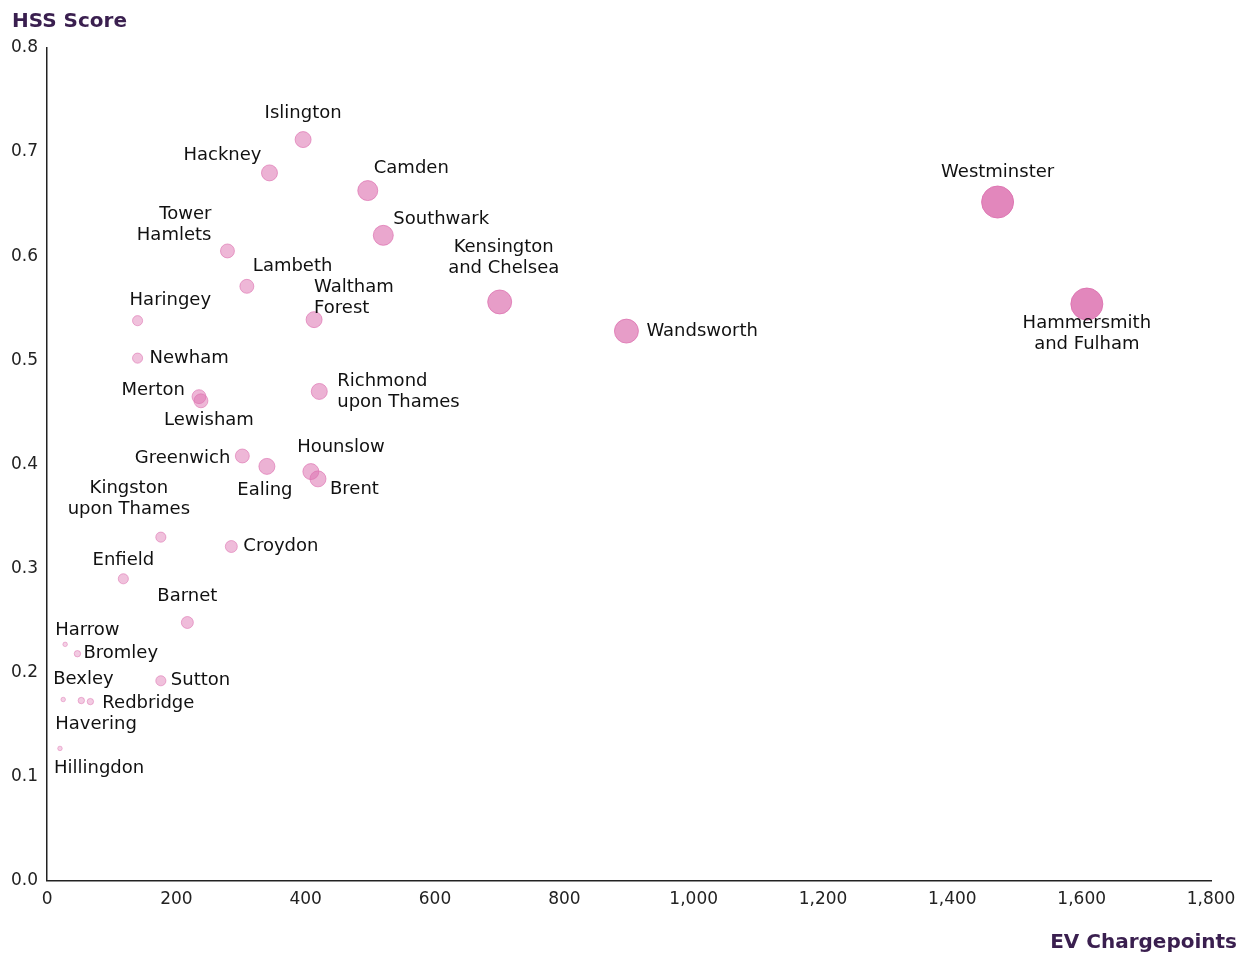 This screenshot has height=961, width=1249. Describe the element at coordinates (176, 898) in the screenshot. I see `x-tick-label: 200` at that location.